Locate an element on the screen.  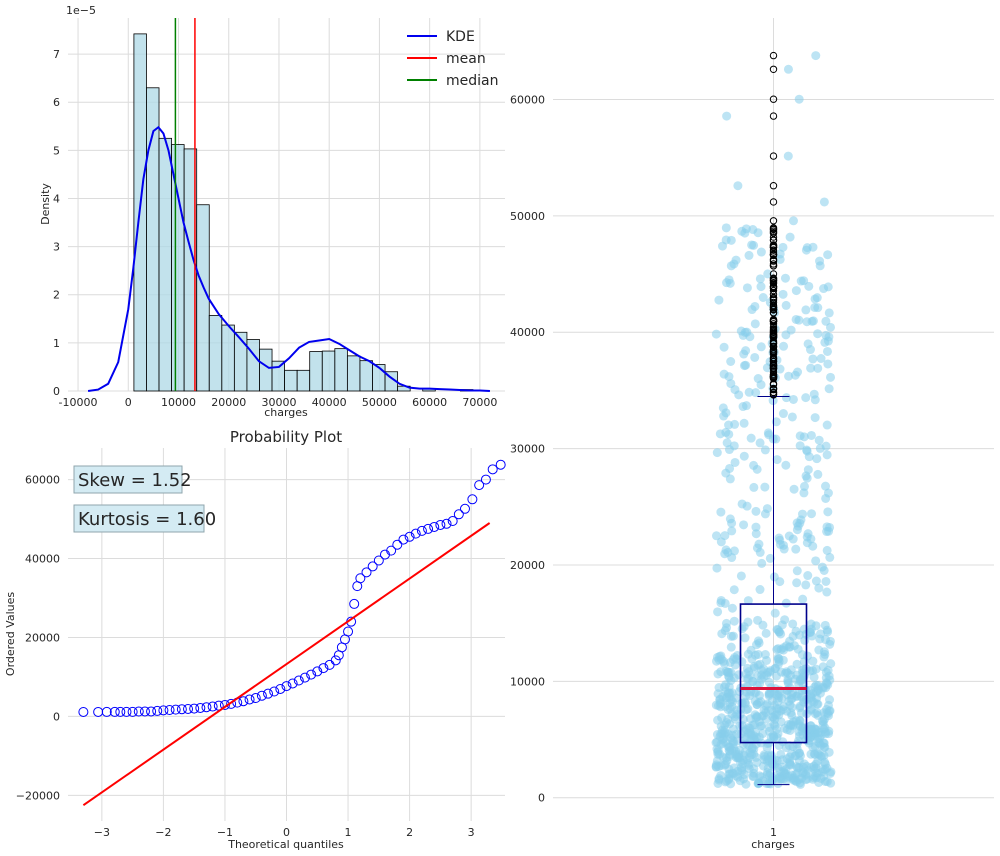
histogram-y-tick-label: 1 is located at coordinates (56, 343).